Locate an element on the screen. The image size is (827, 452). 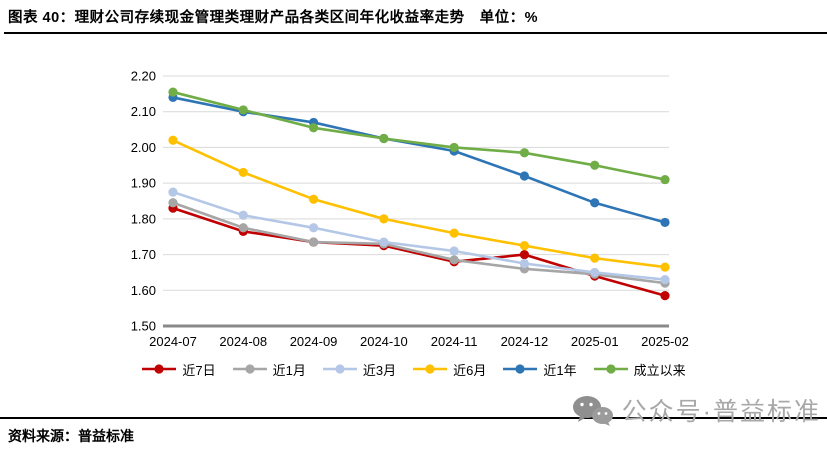
chart-legend: 近7日 近1月 近3月 近6月 近1年 成立以来 is located at coordinates (413, 369).